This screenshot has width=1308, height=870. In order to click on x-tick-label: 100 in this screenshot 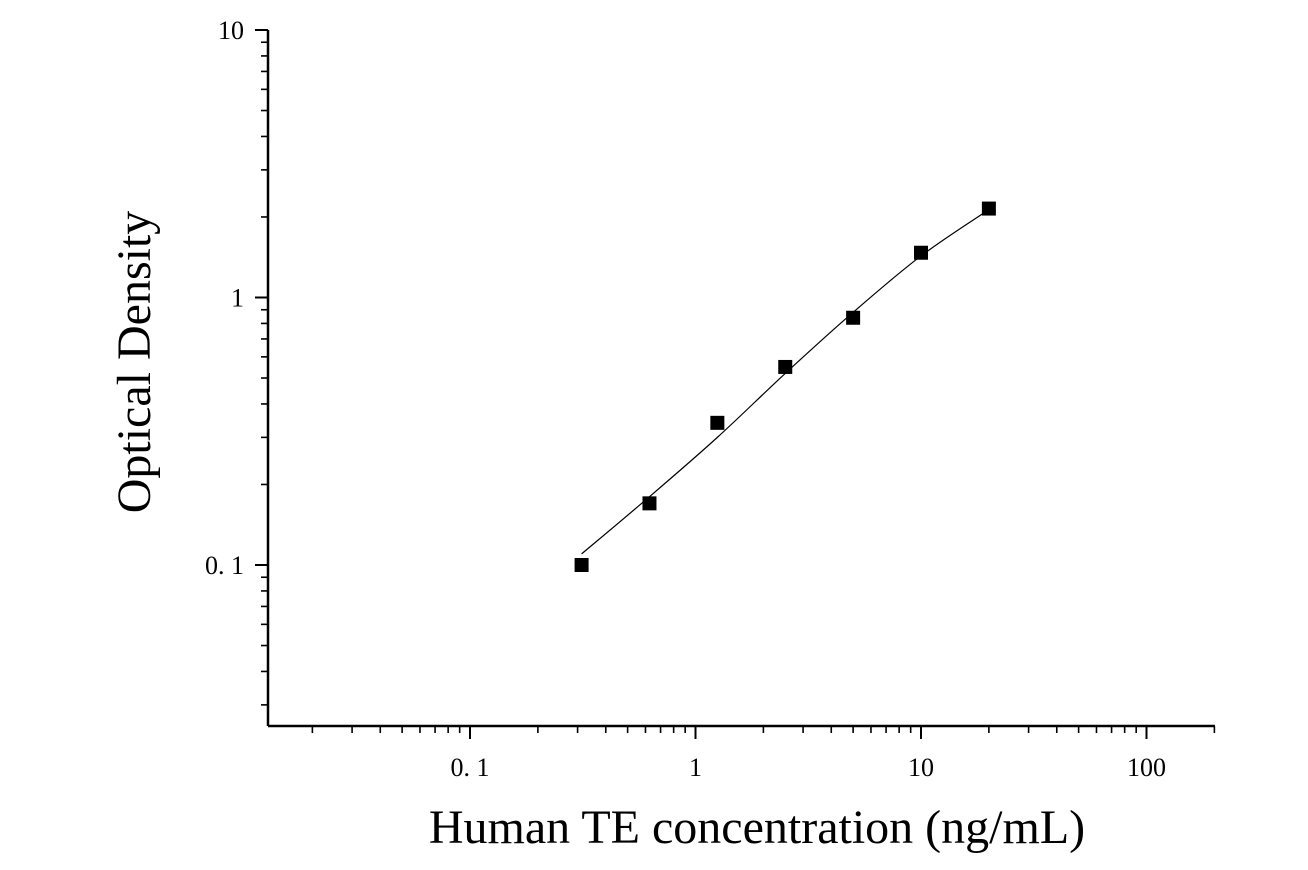, I will do `click(1146, 767)`.